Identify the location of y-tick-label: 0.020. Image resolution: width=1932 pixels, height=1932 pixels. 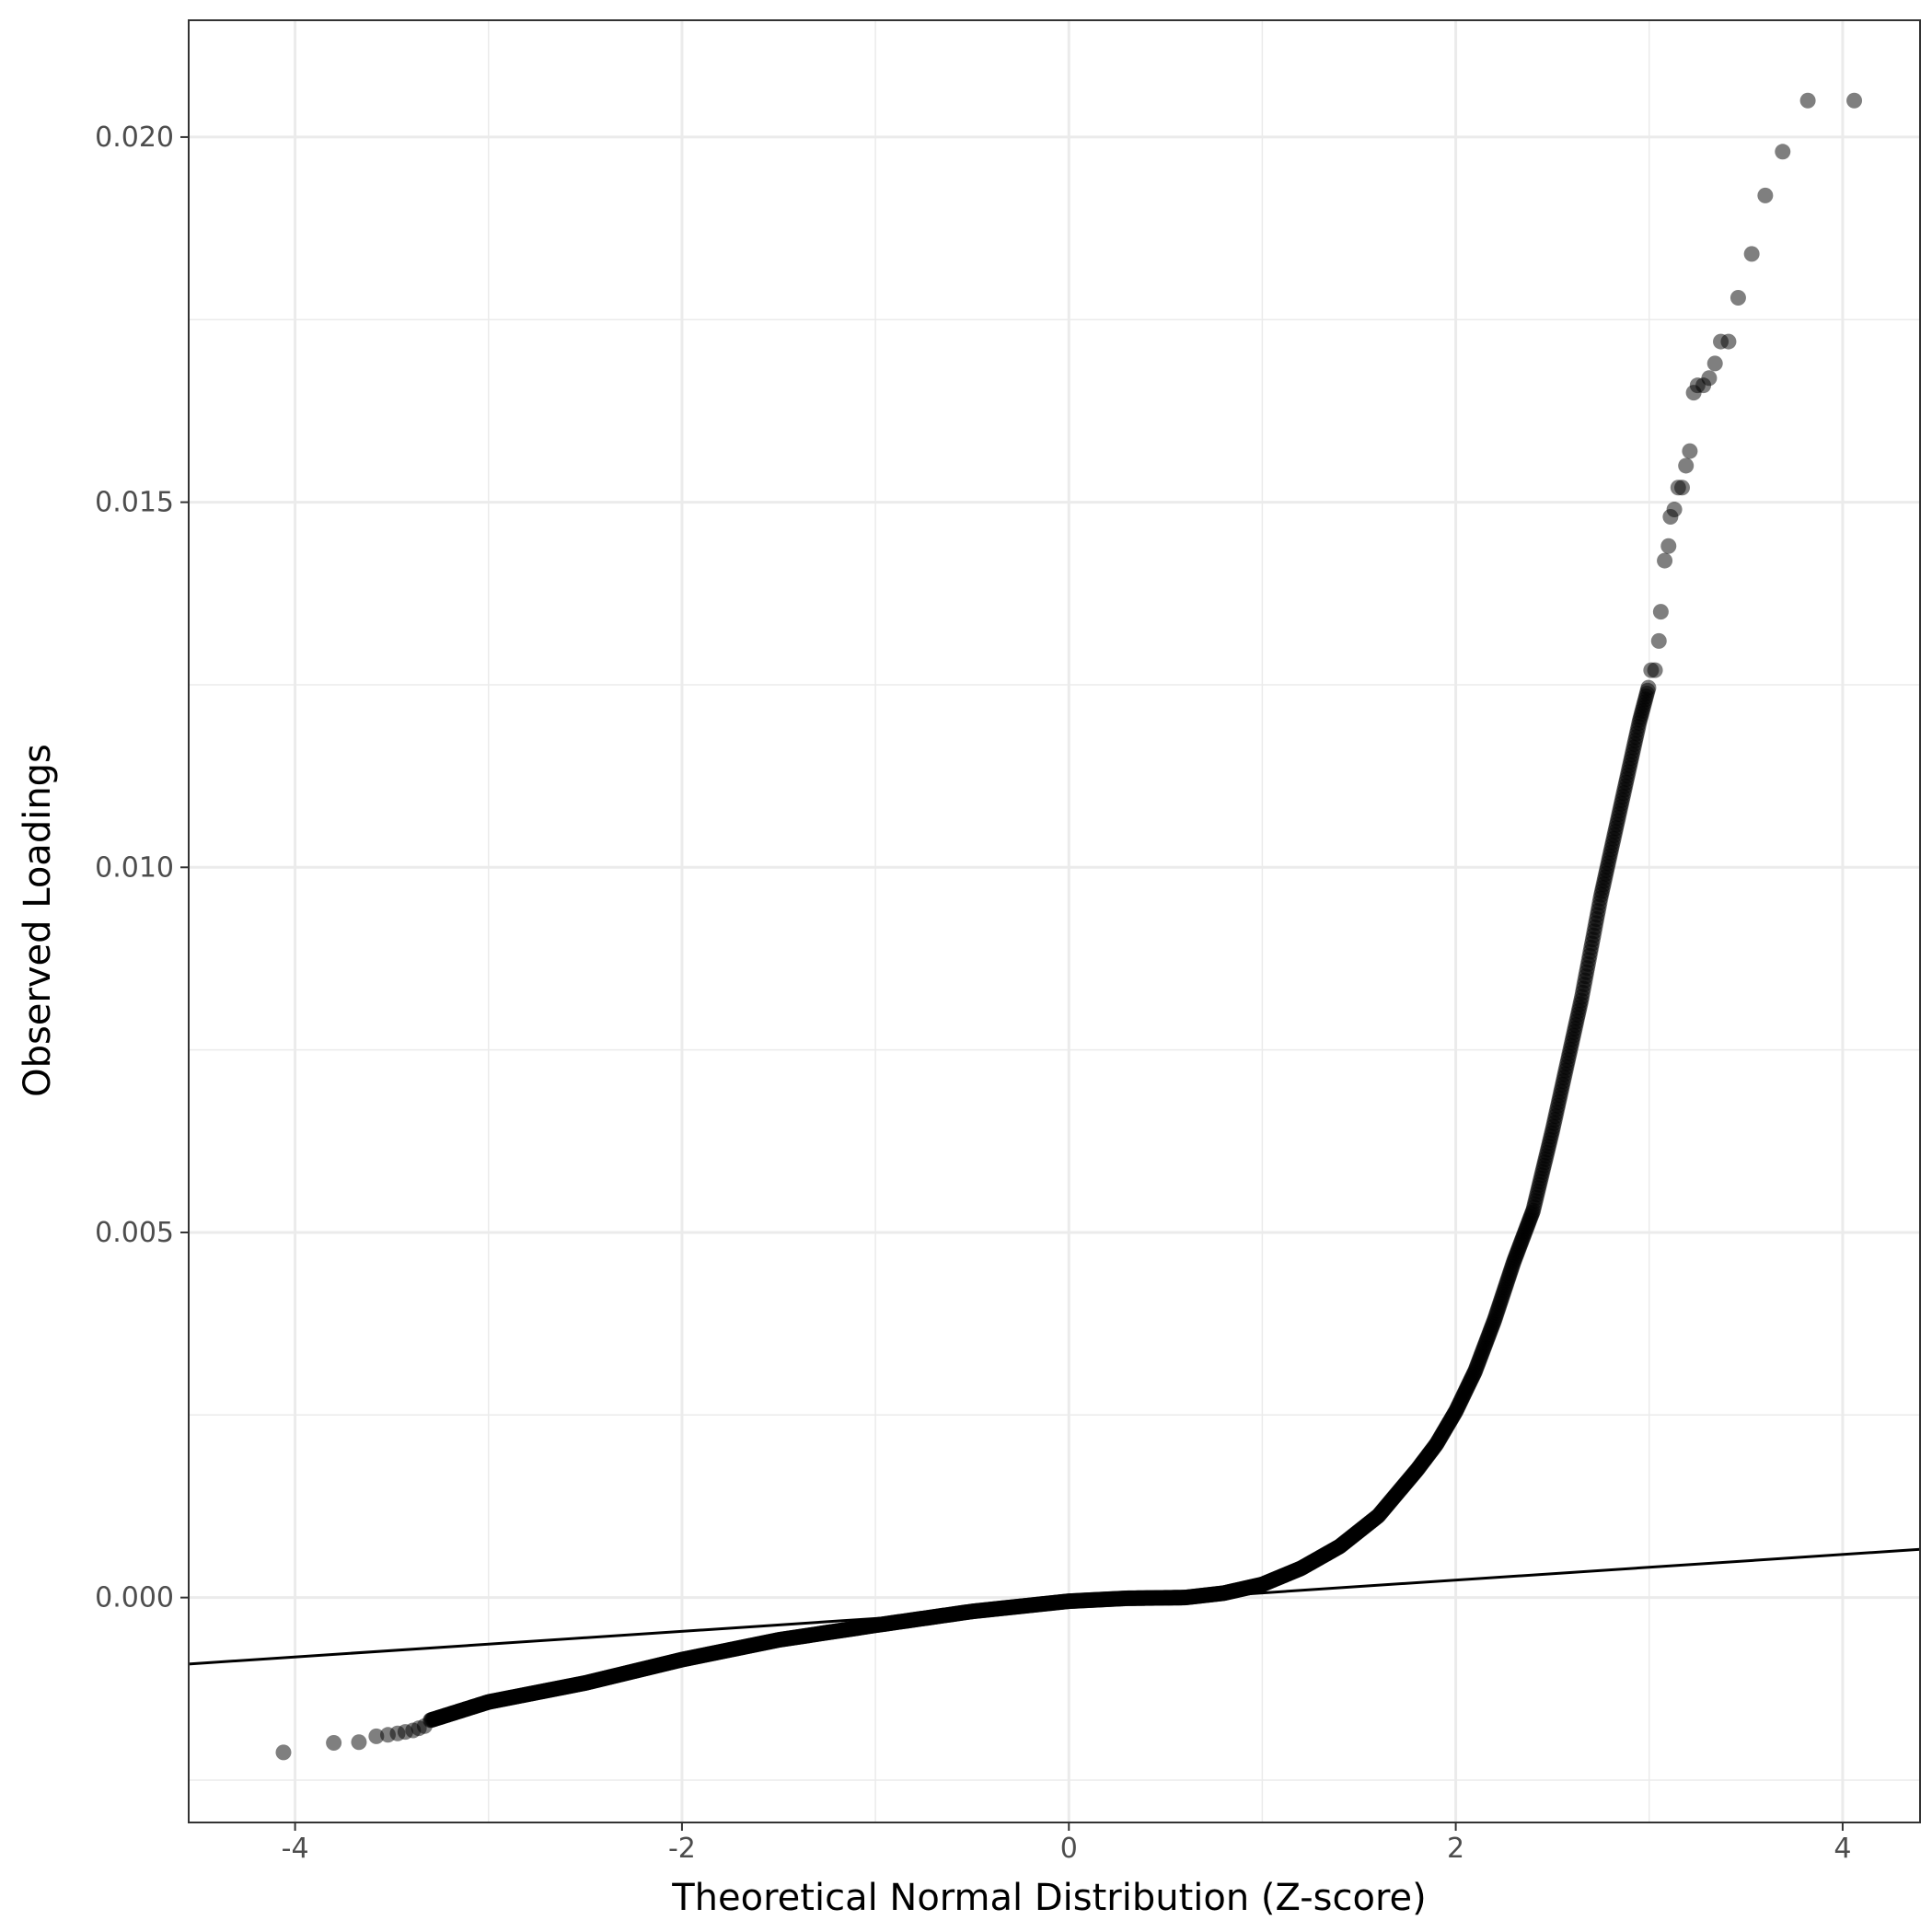
(135, 137).